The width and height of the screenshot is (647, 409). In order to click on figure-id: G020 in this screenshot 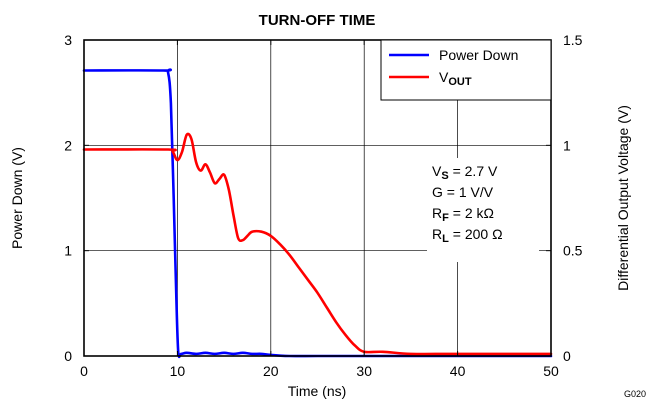, I will do `click(635, 394)`.